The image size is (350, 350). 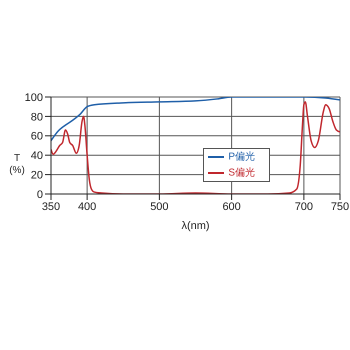 I want to click on legend-label: S偏光, so click(x=241, y=173).